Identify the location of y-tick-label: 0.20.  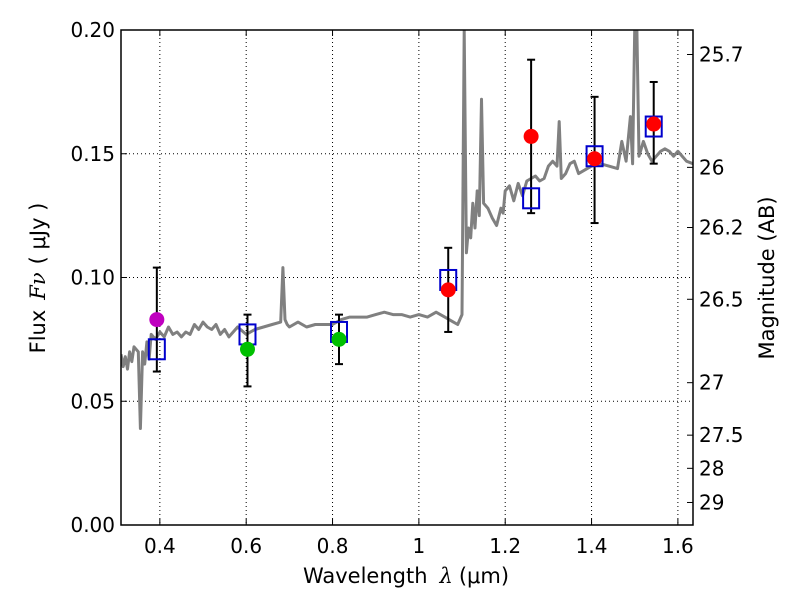
(92, 30).